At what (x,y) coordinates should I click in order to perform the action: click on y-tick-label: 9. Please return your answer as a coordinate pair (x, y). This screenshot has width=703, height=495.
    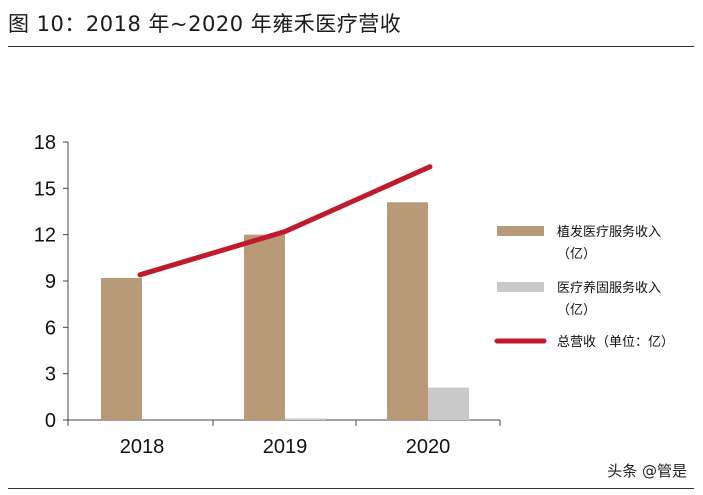
    Looking at the image, I should click on (50, 282).